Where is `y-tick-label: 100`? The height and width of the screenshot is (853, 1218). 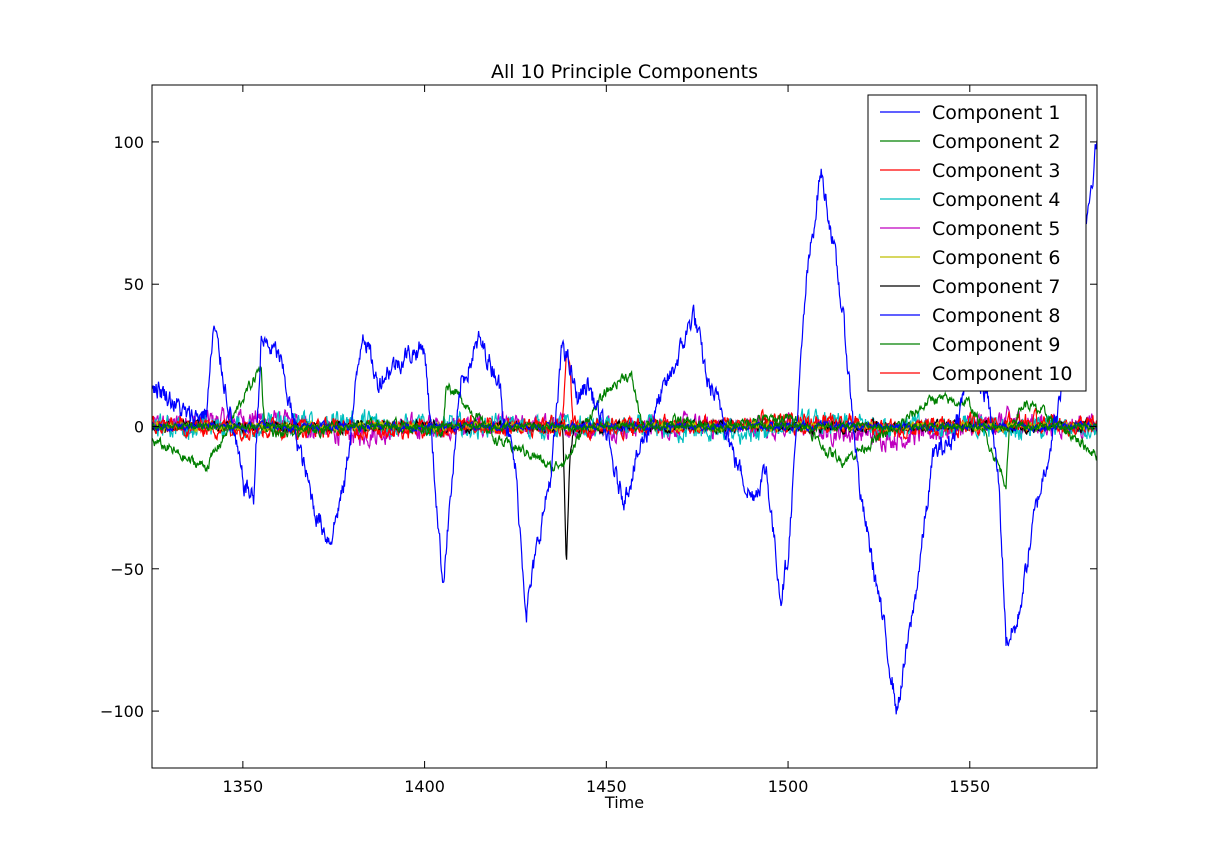 y-tick-label: 100 is located at coordinates (128, 142).